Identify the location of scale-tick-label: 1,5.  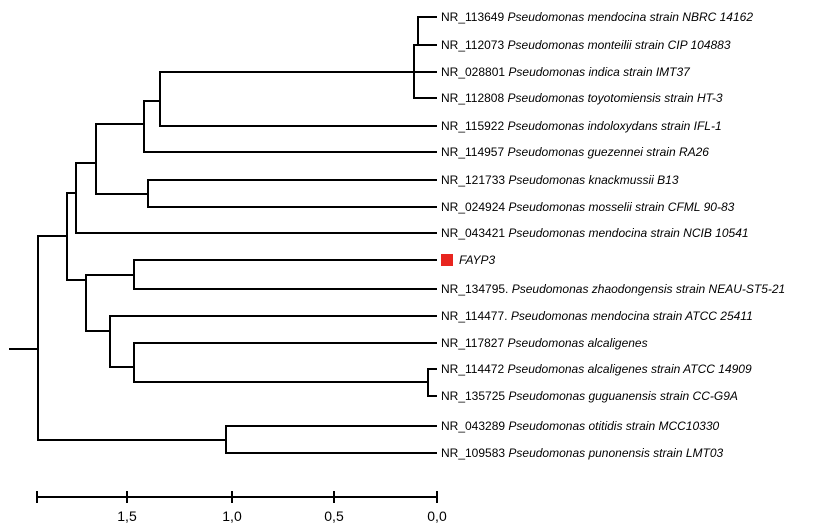
(127, 516).